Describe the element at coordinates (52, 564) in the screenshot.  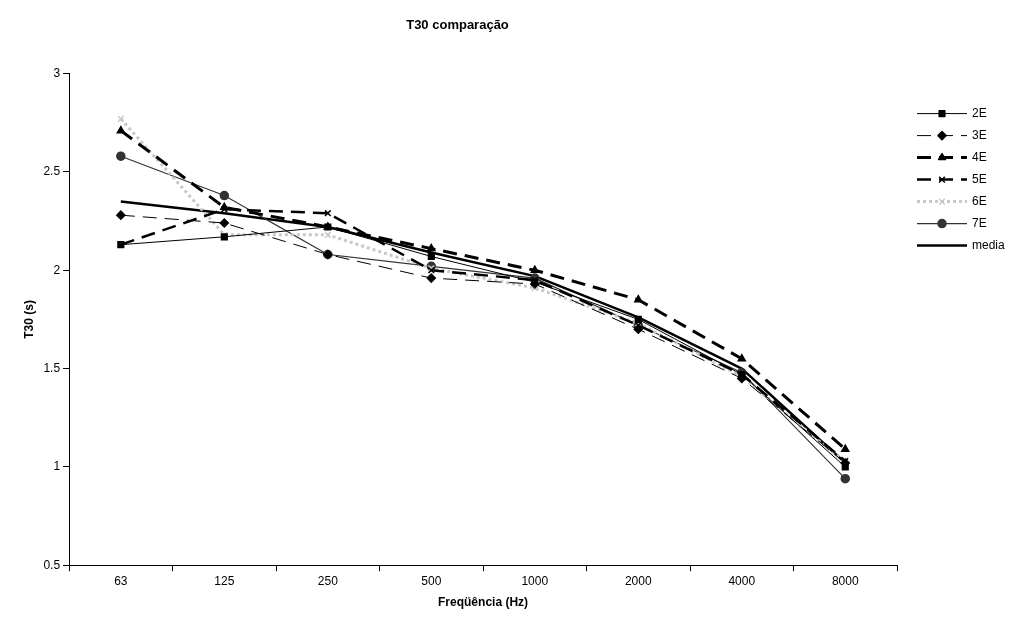
I see `y-tick-label: 0.5` at that location.